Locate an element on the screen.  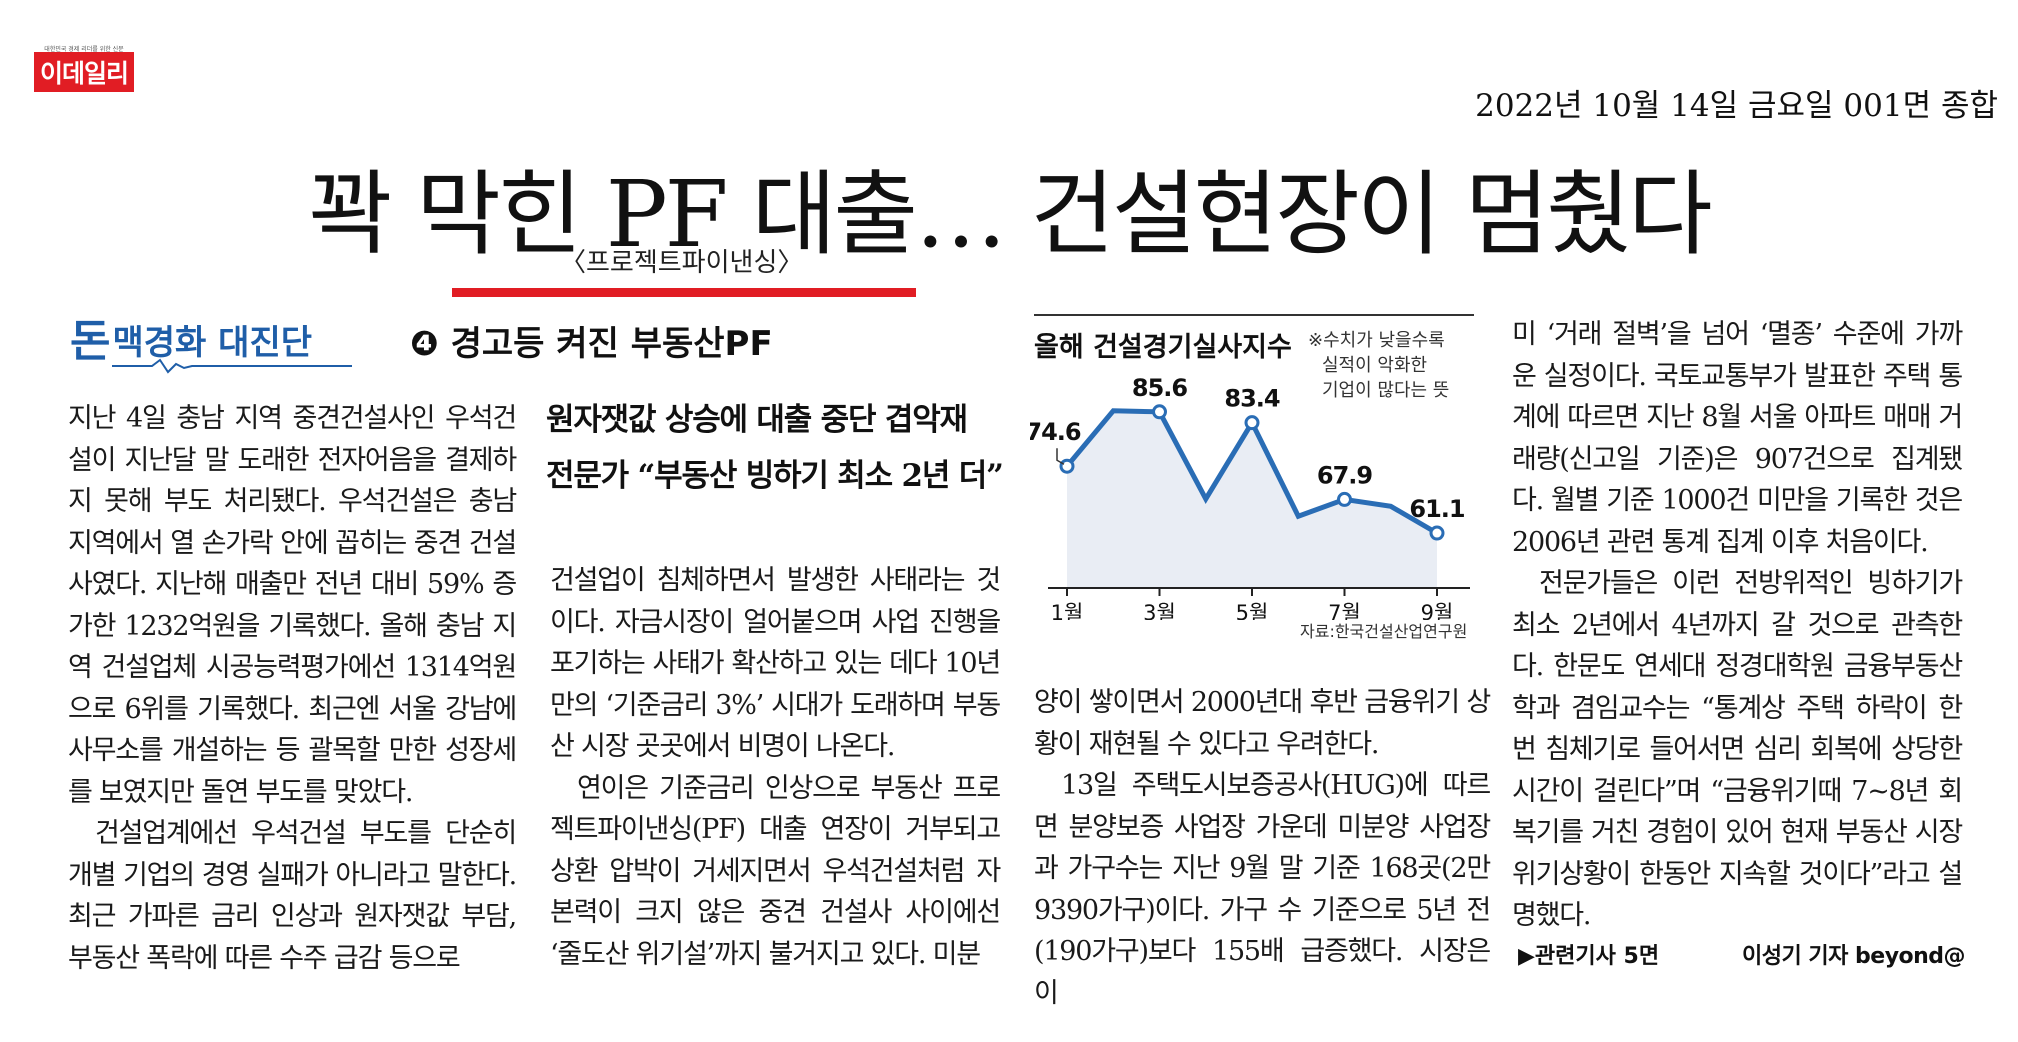
line-chart: 1월 3월 5월 7월 9월 74.6 85.6 83.4 67.9 61.1 is located at coordinates (1250, 497).